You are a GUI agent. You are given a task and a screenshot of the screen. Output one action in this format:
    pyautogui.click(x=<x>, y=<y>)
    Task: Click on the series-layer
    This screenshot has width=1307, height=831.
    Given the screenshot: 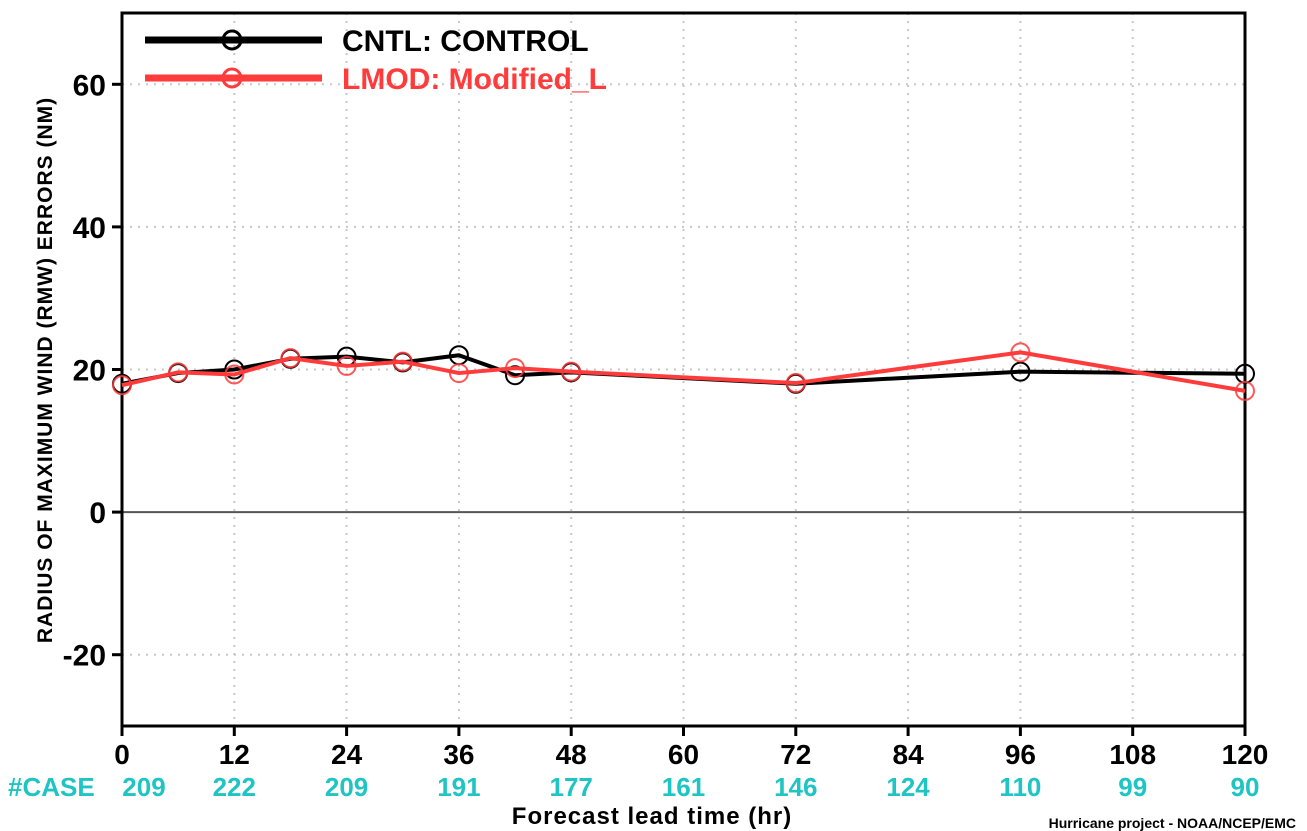 What is the action you would take?
    pyautogui.click(x=683, y=371)
    